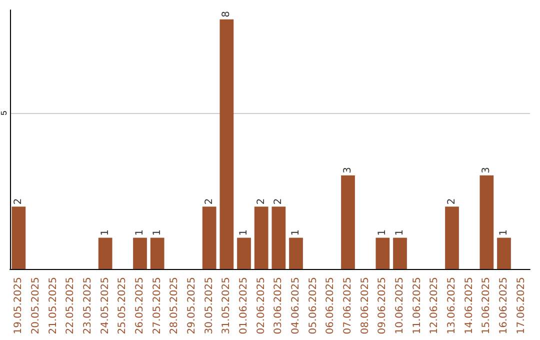  Describe the element at coordinates (157, 305) in the screenshot. I see `x-tick-label: 27.05.2025` at that location.